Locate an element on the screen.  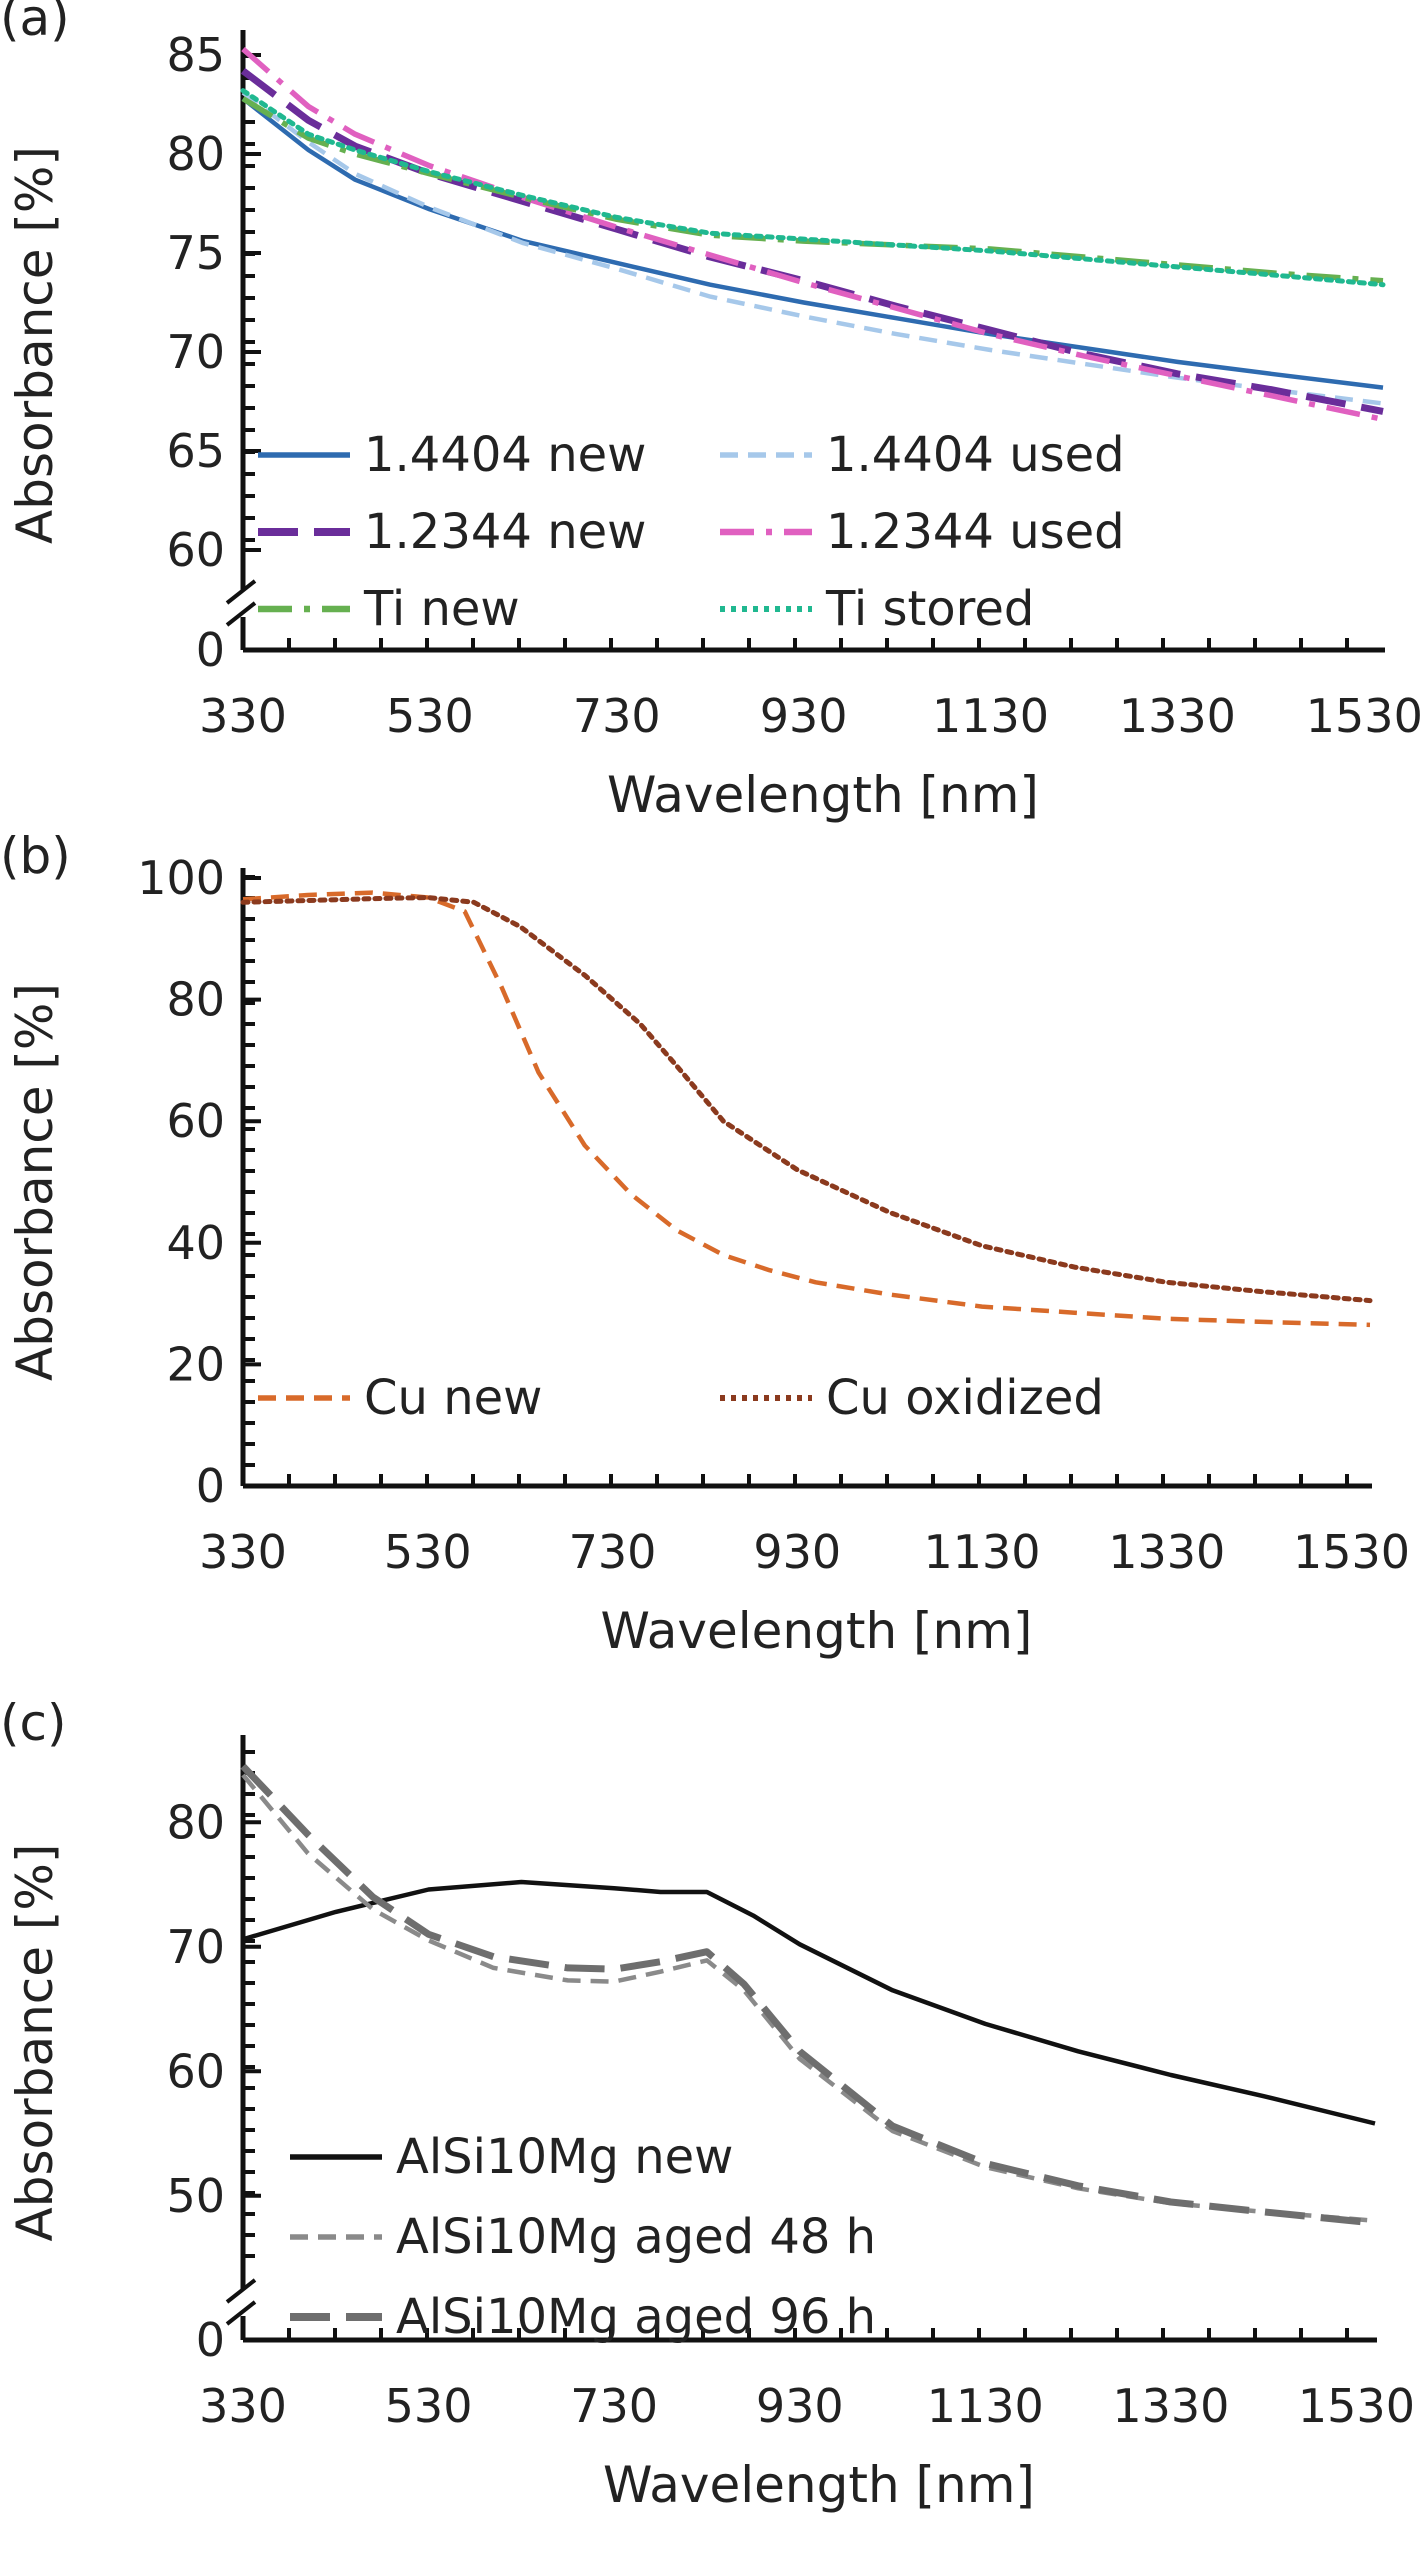
legend-label: Ti new is located at coordinates (441, 609).